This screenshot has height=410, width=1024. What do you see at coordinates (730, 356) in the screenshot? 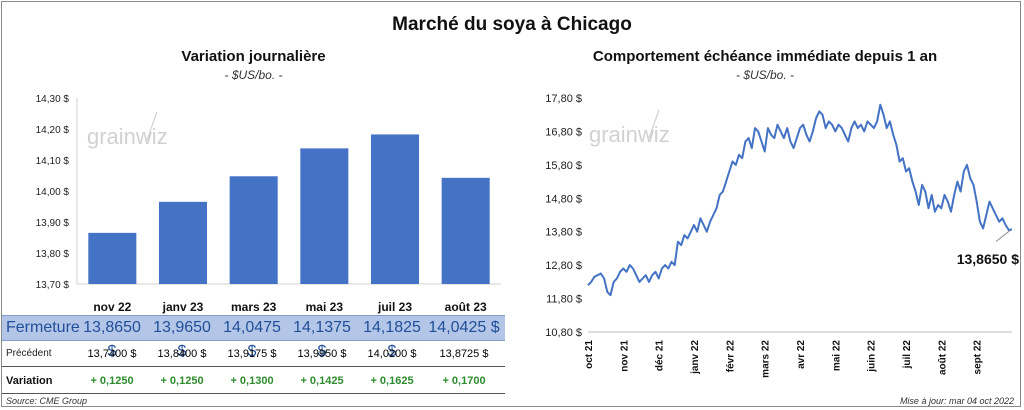
I see `line-x-tick-label: févr 22` at bounding box center [730, 356].